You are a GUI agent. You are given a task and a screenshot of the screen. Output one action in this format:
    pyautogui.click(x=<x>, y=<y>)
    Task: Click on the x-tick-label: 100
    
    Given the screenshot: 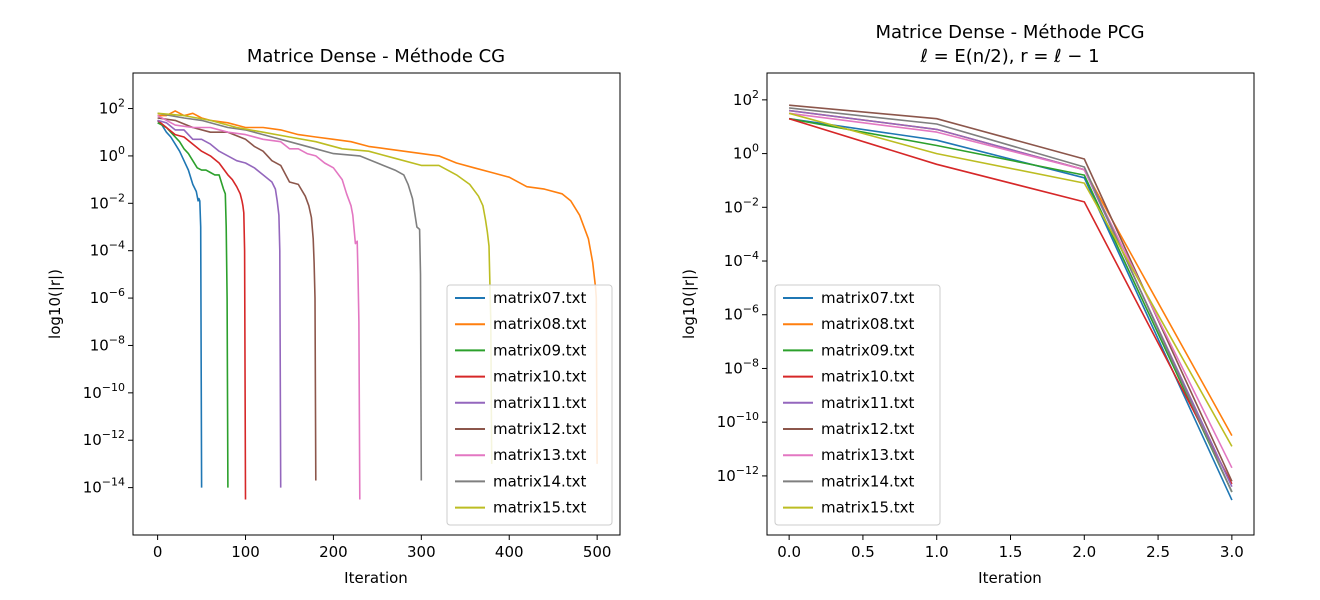 What is the action you would take?
    pyautogui.click(x=245, y=552)
    